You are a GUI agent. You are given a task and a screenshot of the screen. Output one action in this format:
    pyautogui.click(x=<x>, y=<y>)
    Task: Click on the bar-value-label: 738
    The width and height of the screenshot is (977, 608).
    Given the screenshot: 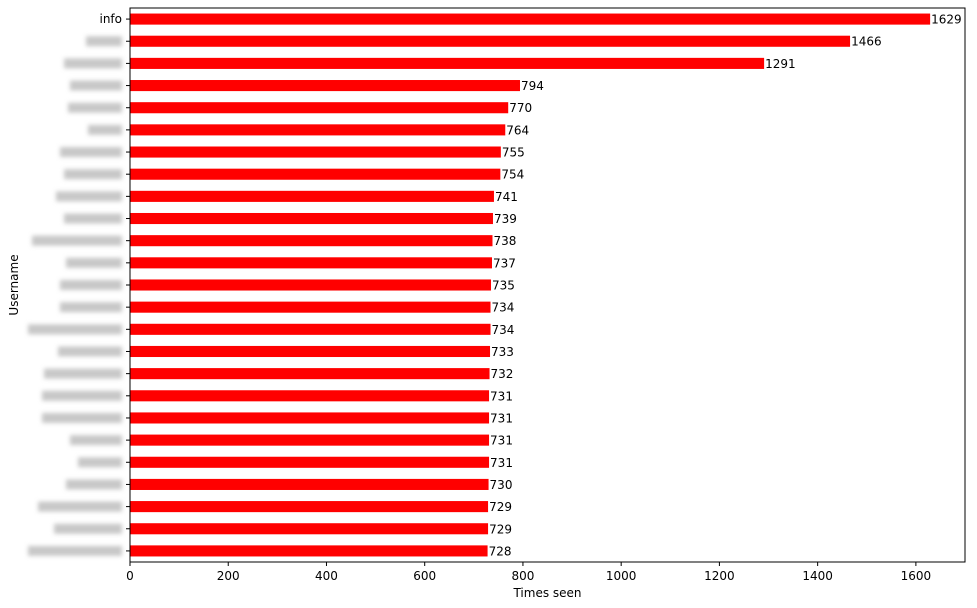 What is the action you would take?
    pyautogui.click(x=504, y=241)
    